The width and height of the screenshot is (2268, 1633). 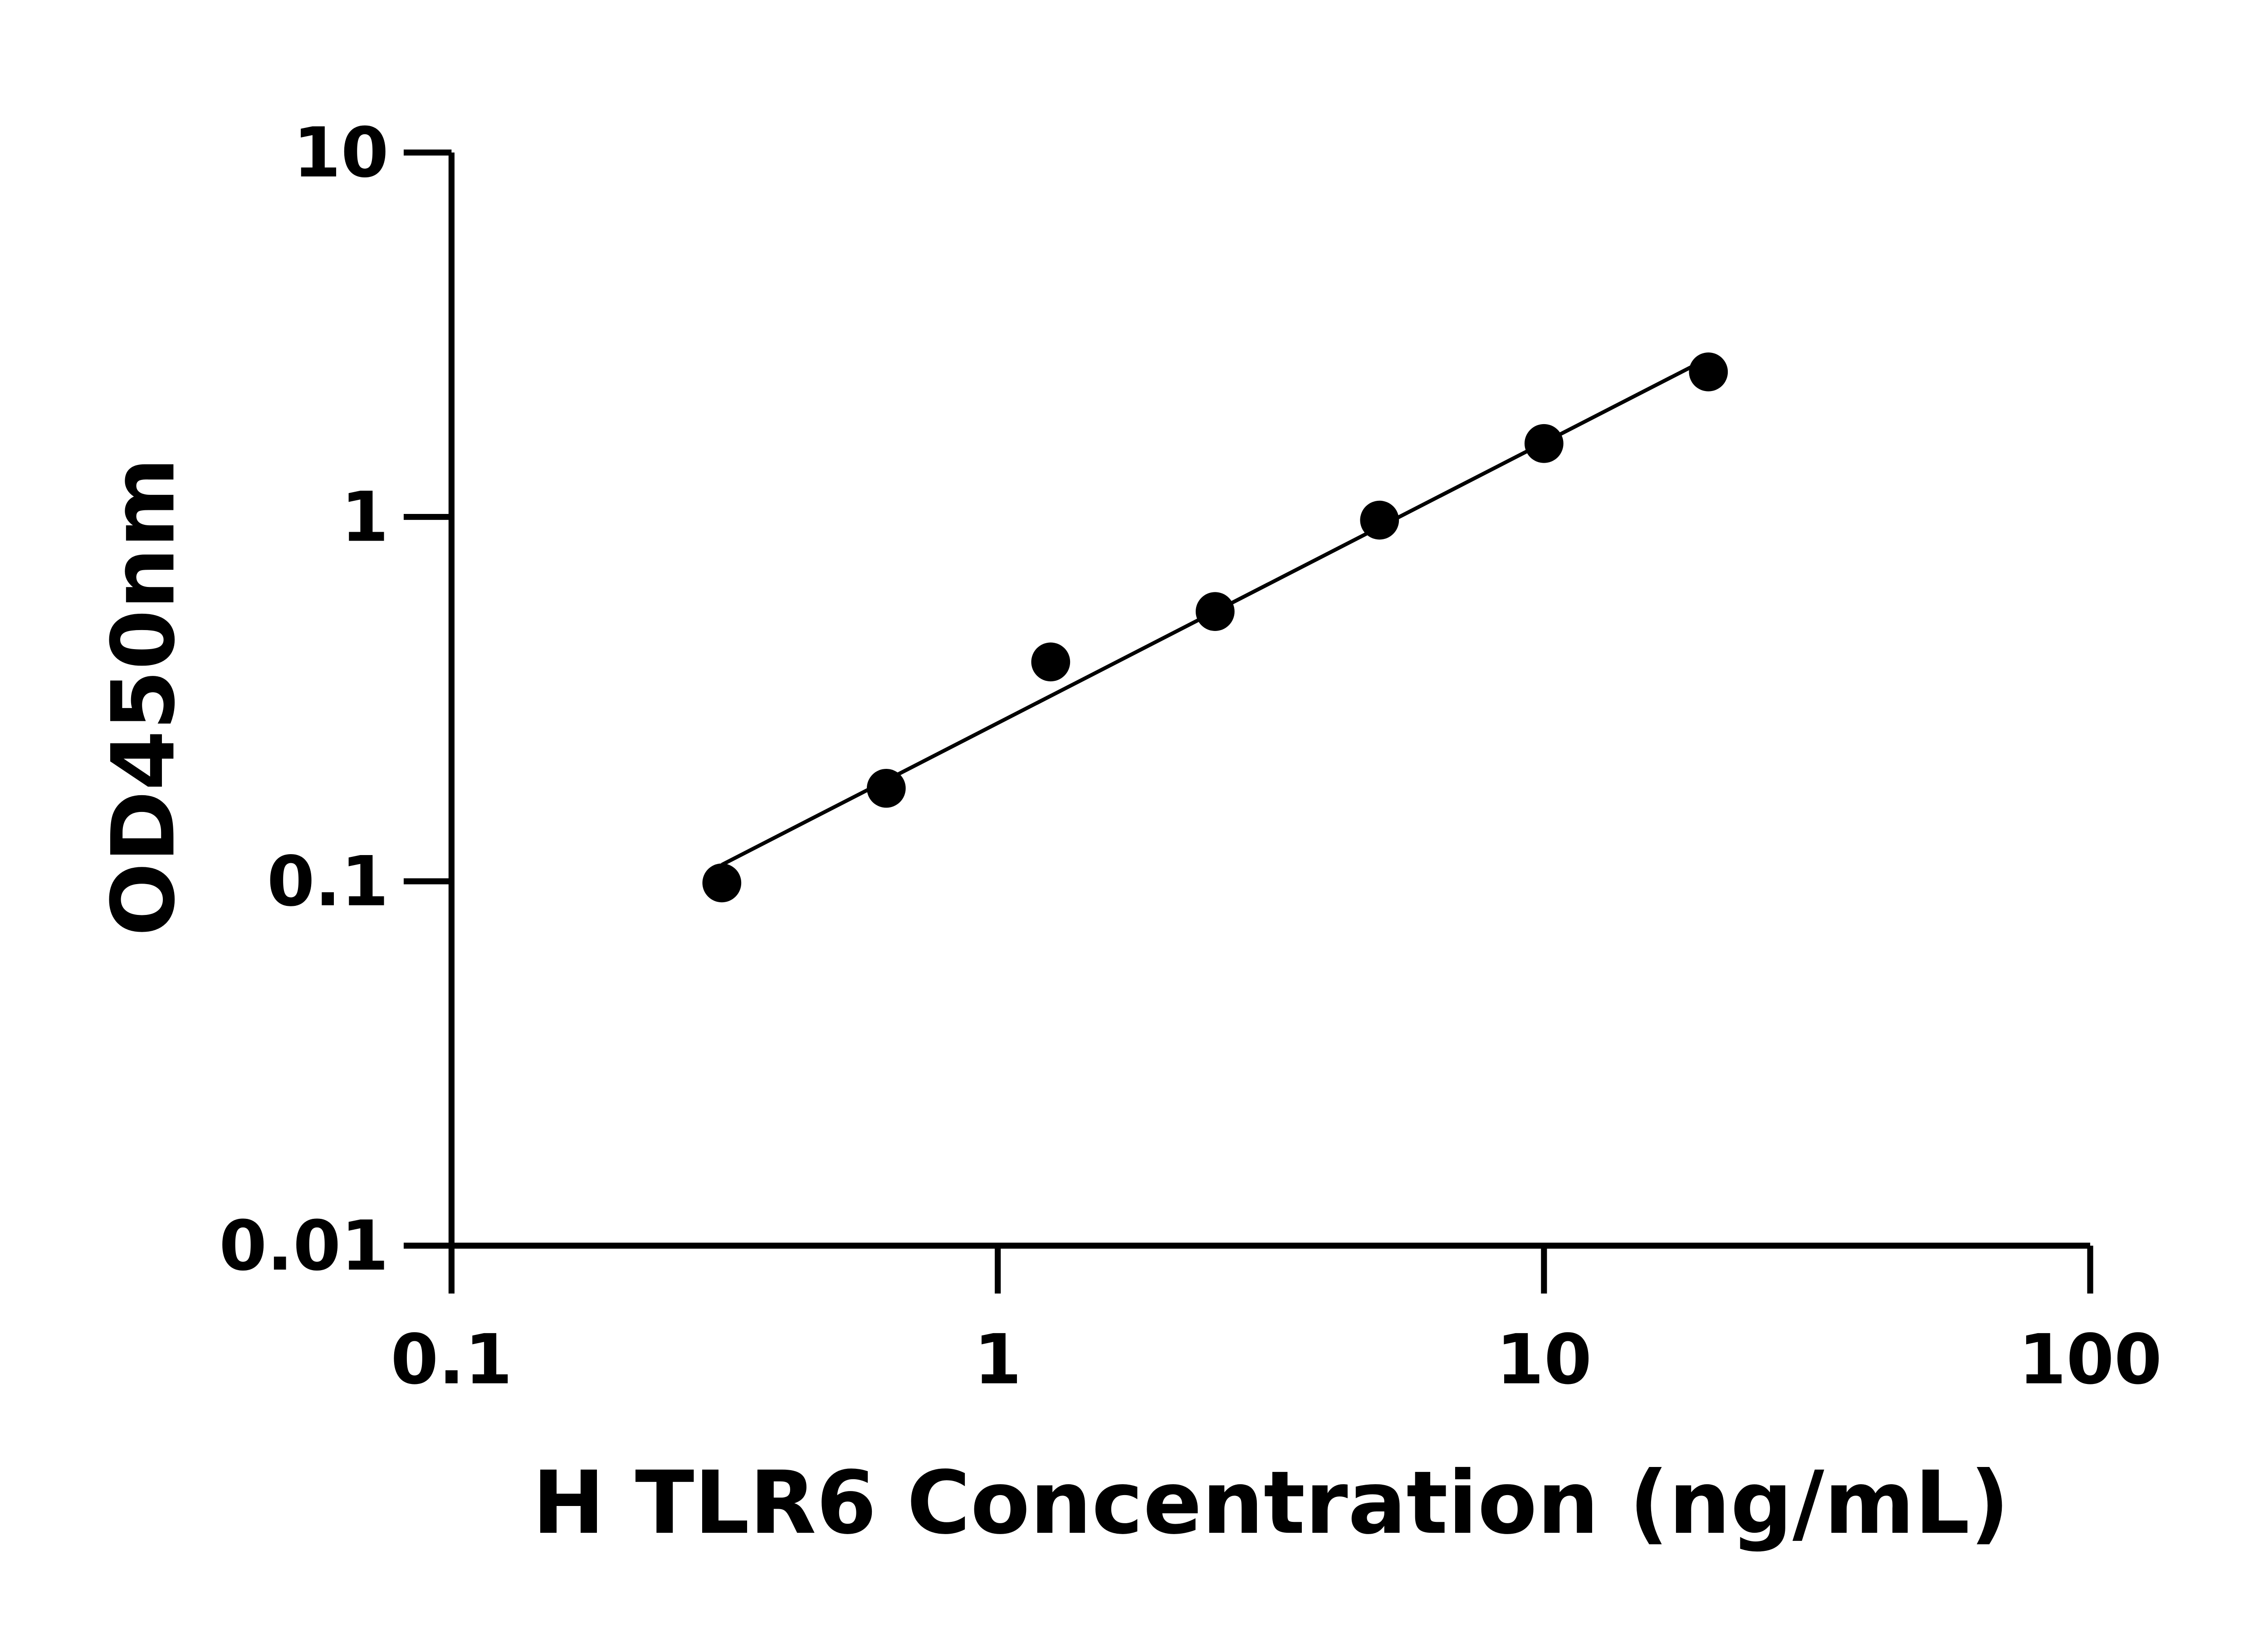 What do you see at coordinates (304, 1246) in the screenshot?
I see `y-tick-label: 0.01` at bounding box center [304, 1246].